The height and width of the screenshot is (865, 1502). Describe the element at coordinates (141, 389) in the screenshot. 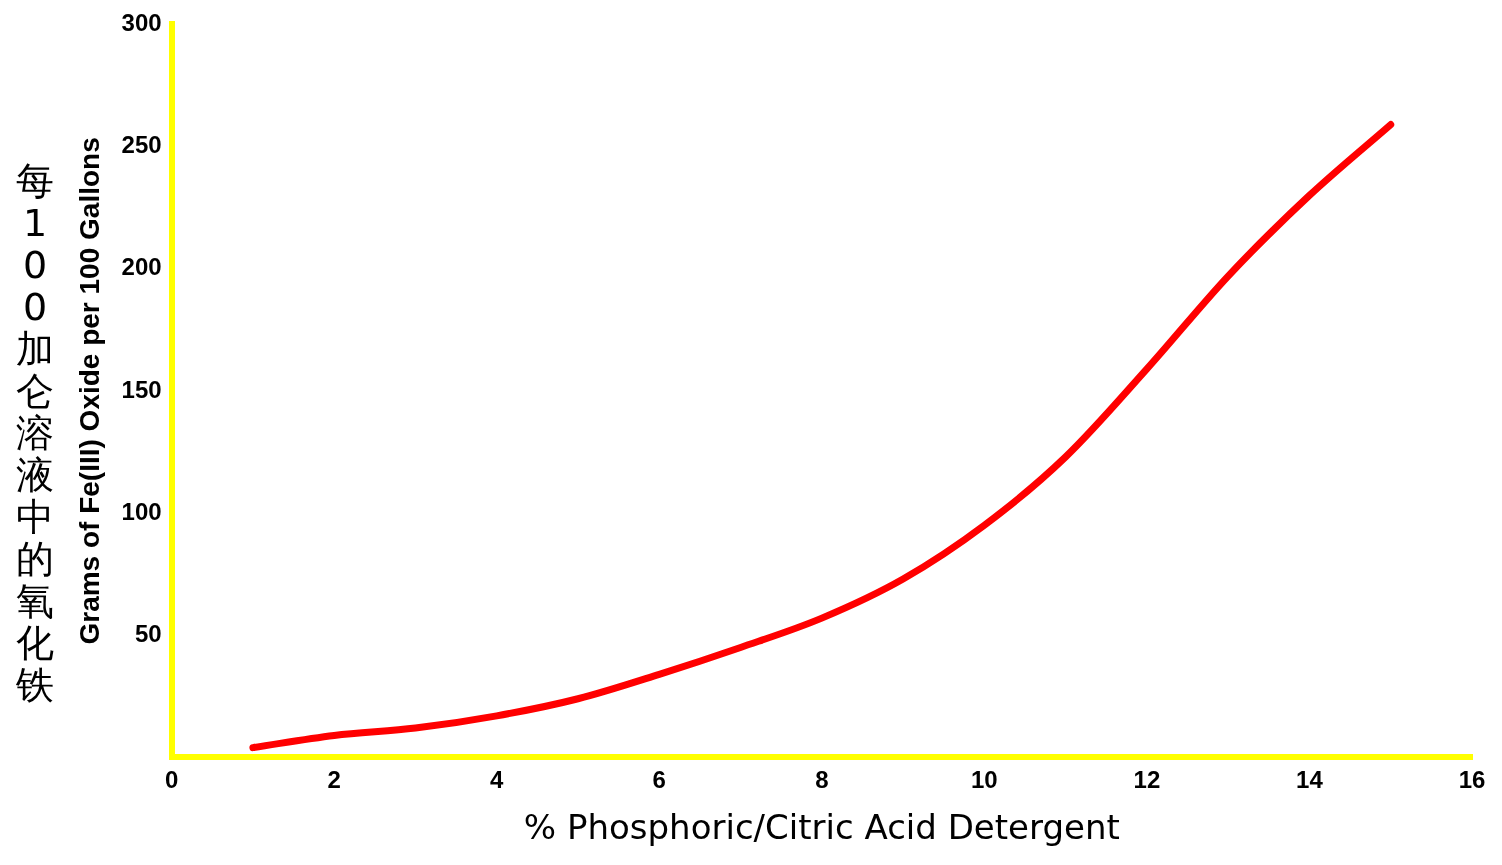

I see `y-tick-label: 150` at that location.